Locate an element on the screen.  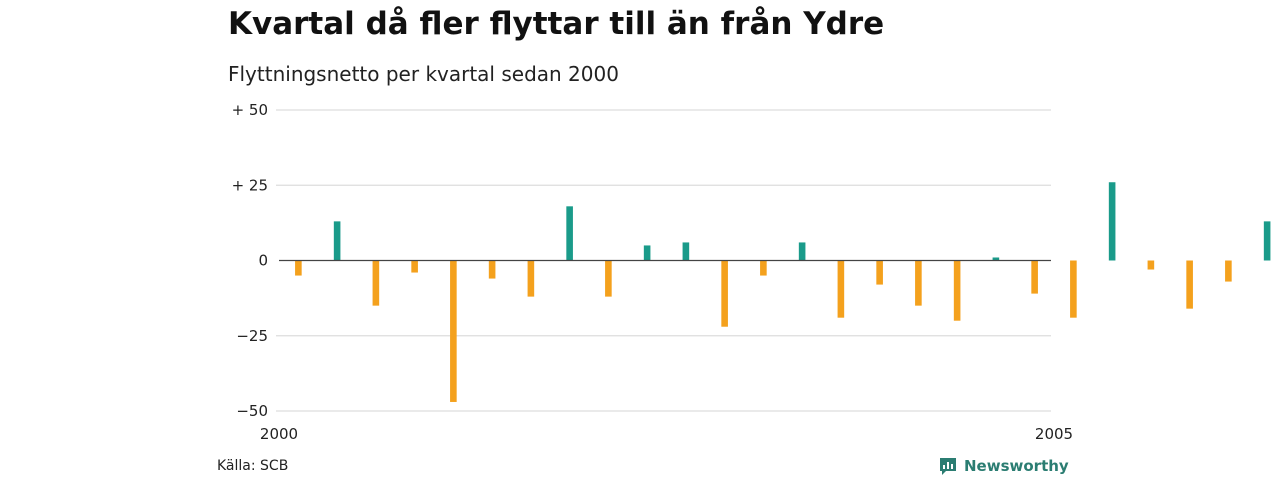
newsworthy-icon is located at coordinates (948, 466).